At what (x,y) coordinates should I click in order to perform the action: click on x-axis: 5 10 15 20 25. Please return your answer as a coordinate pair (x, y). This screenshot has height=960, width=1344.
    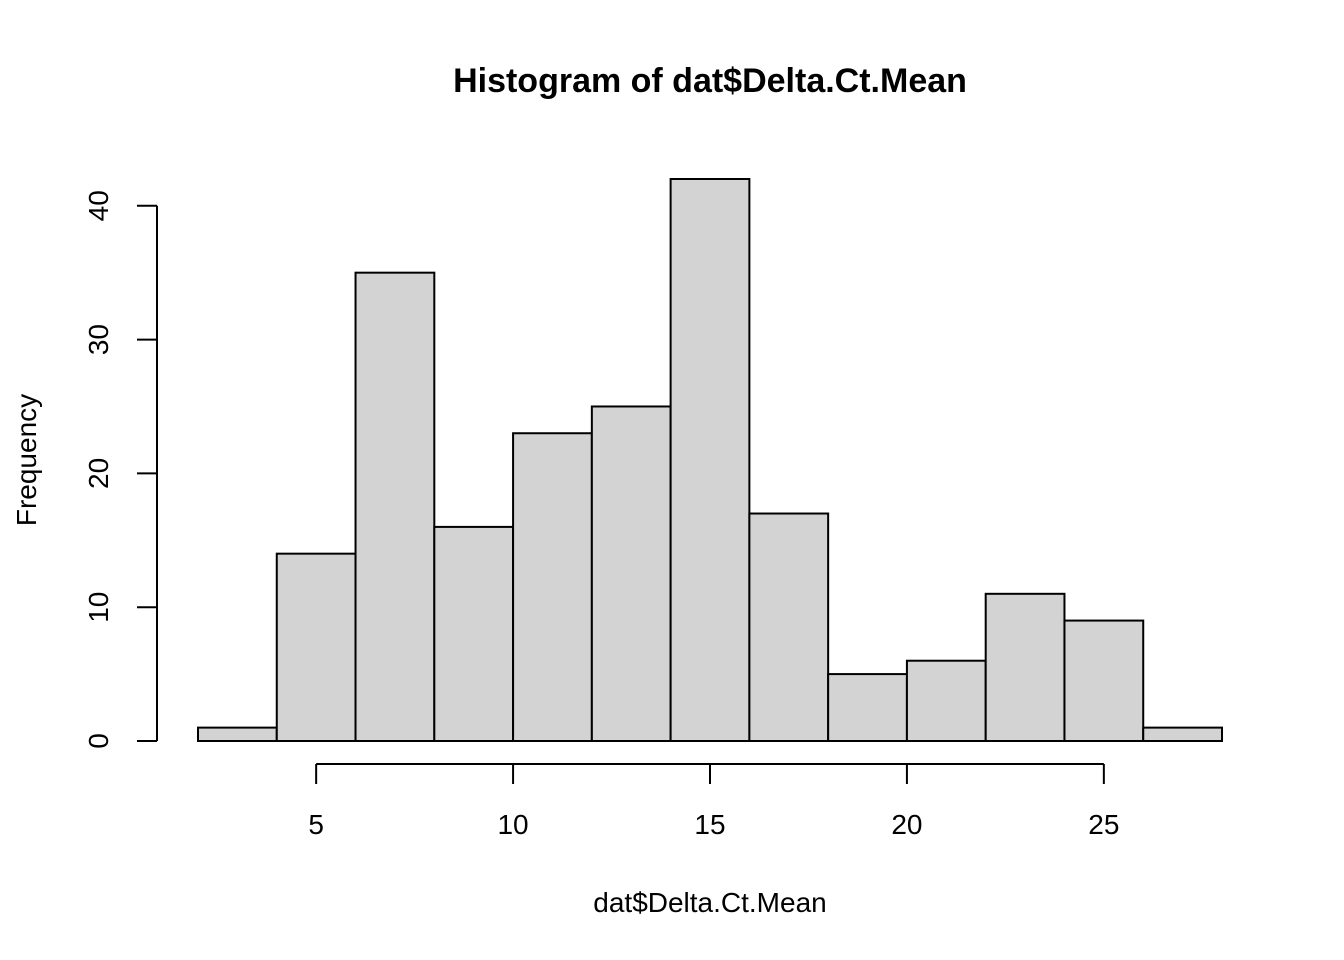
    Looking at the image, I should click on (713, 801).